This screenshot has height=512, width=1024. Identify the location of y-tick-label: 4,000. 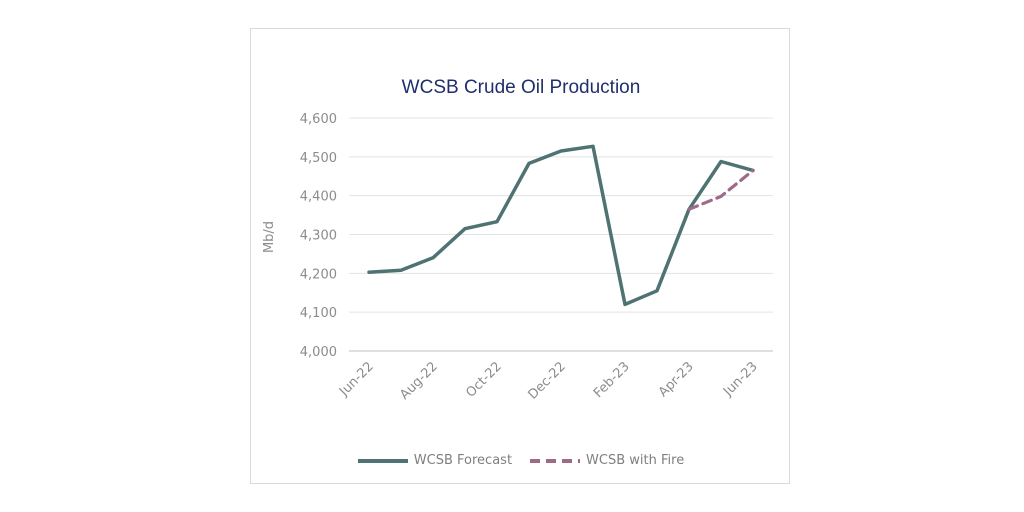
(318, 352).